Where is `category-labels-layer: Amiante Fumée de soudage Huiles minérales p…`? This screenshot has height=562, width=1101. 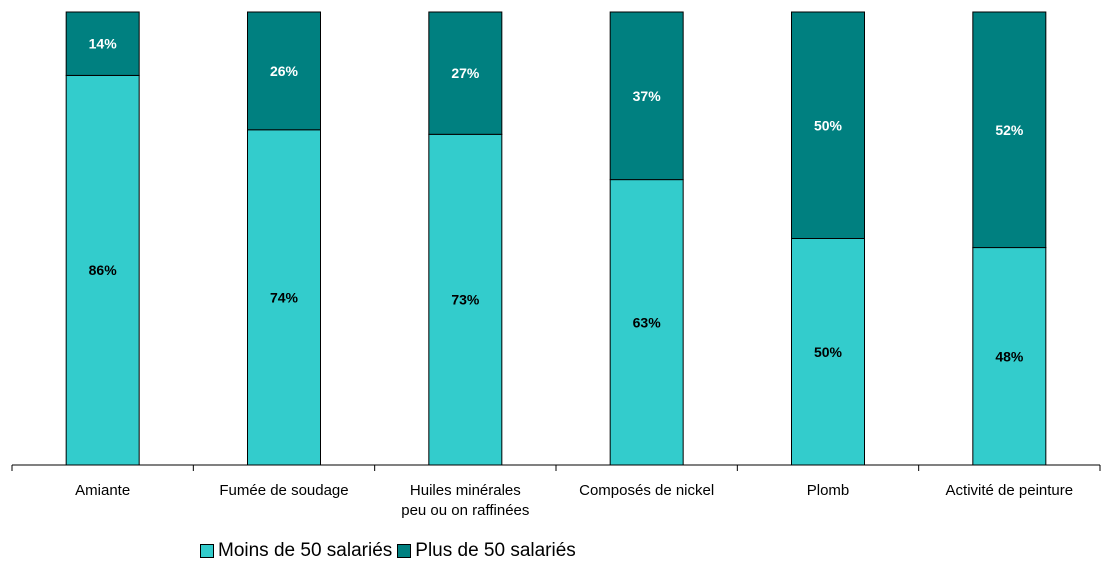
category-labels-layer: Amiante Fumée de soudage Huiles minérales p… is located at coordinates (574, 500).